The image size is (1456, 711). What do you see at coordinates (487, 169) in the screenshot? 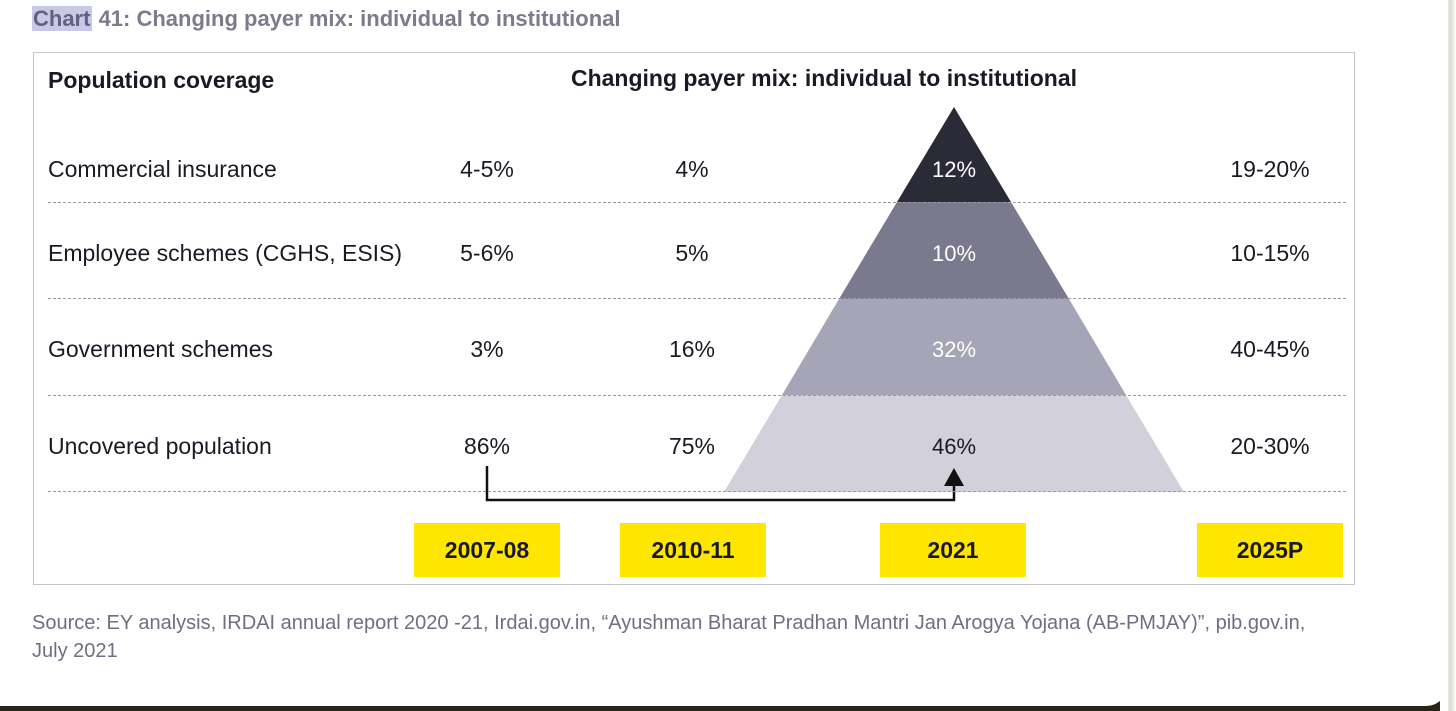
I see `cell-2007-08: 4-5%` at bounding box center [487, 169].